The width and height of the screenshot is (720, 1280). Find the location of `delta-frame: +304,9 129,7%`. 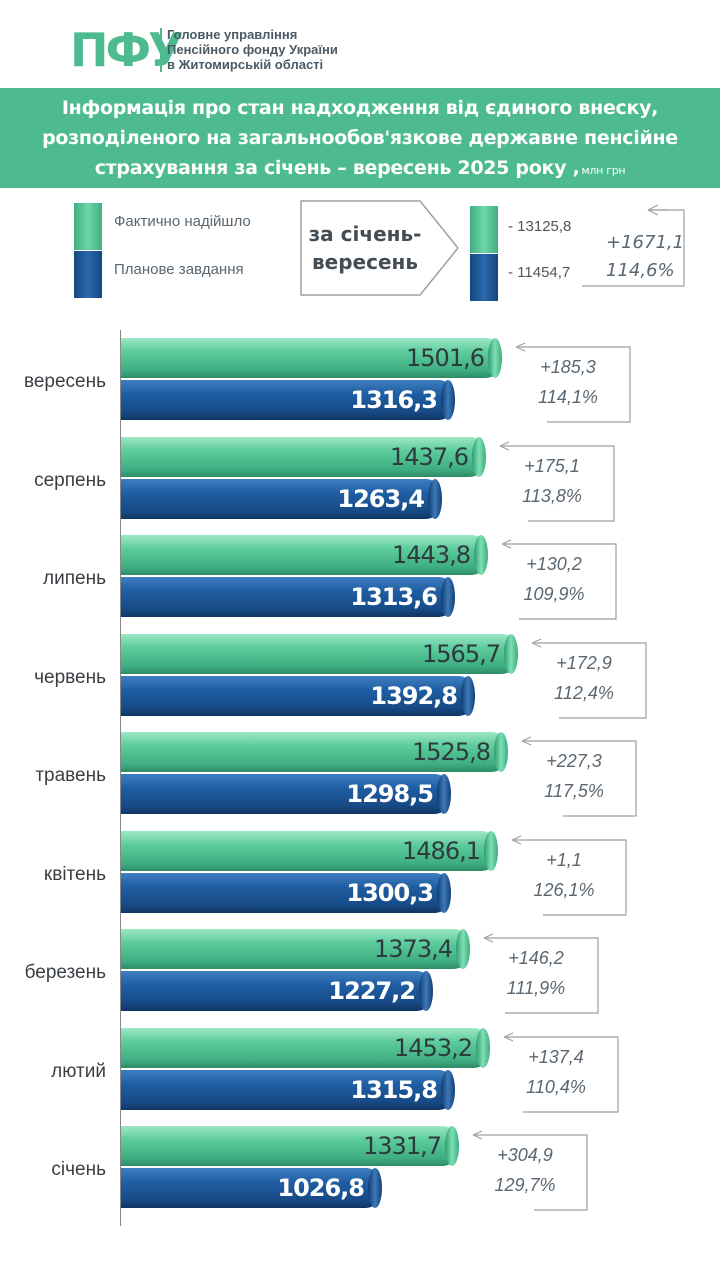

delta-frame: +304,9 129,7% is located at coordinates (528, 1173).